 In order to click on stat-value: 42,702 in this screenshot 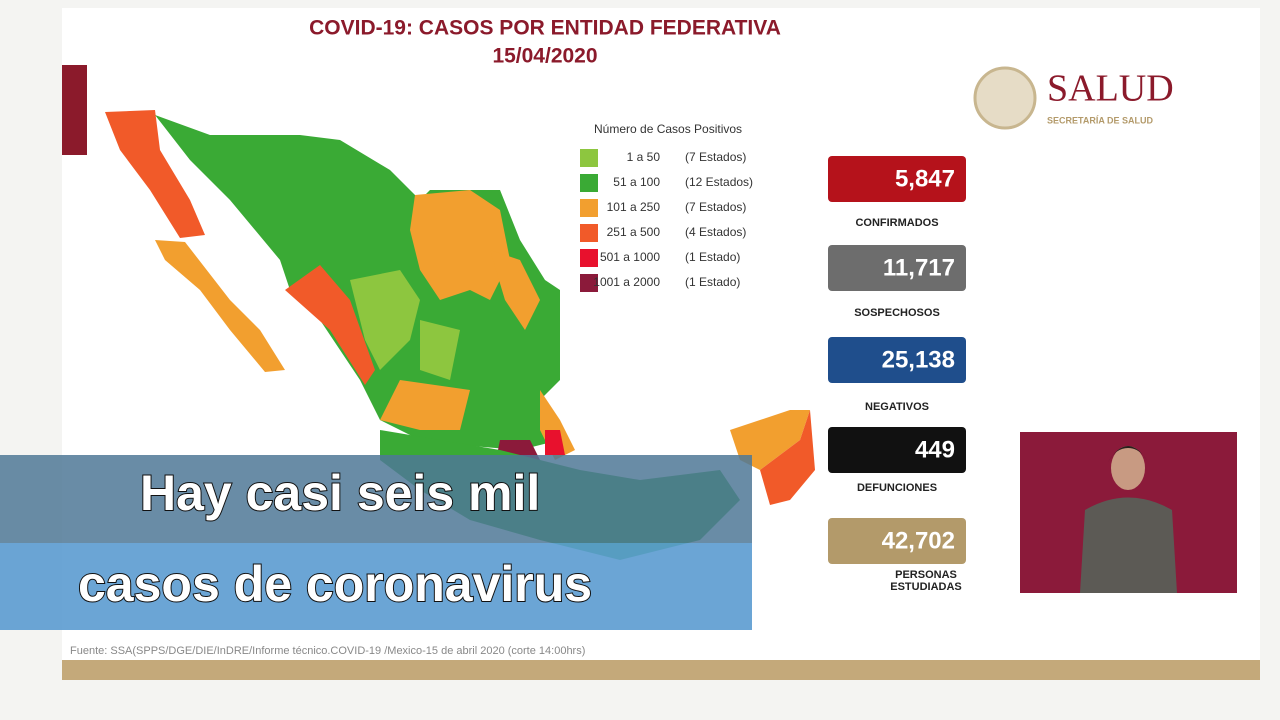, I will do `click(918, 540)`.